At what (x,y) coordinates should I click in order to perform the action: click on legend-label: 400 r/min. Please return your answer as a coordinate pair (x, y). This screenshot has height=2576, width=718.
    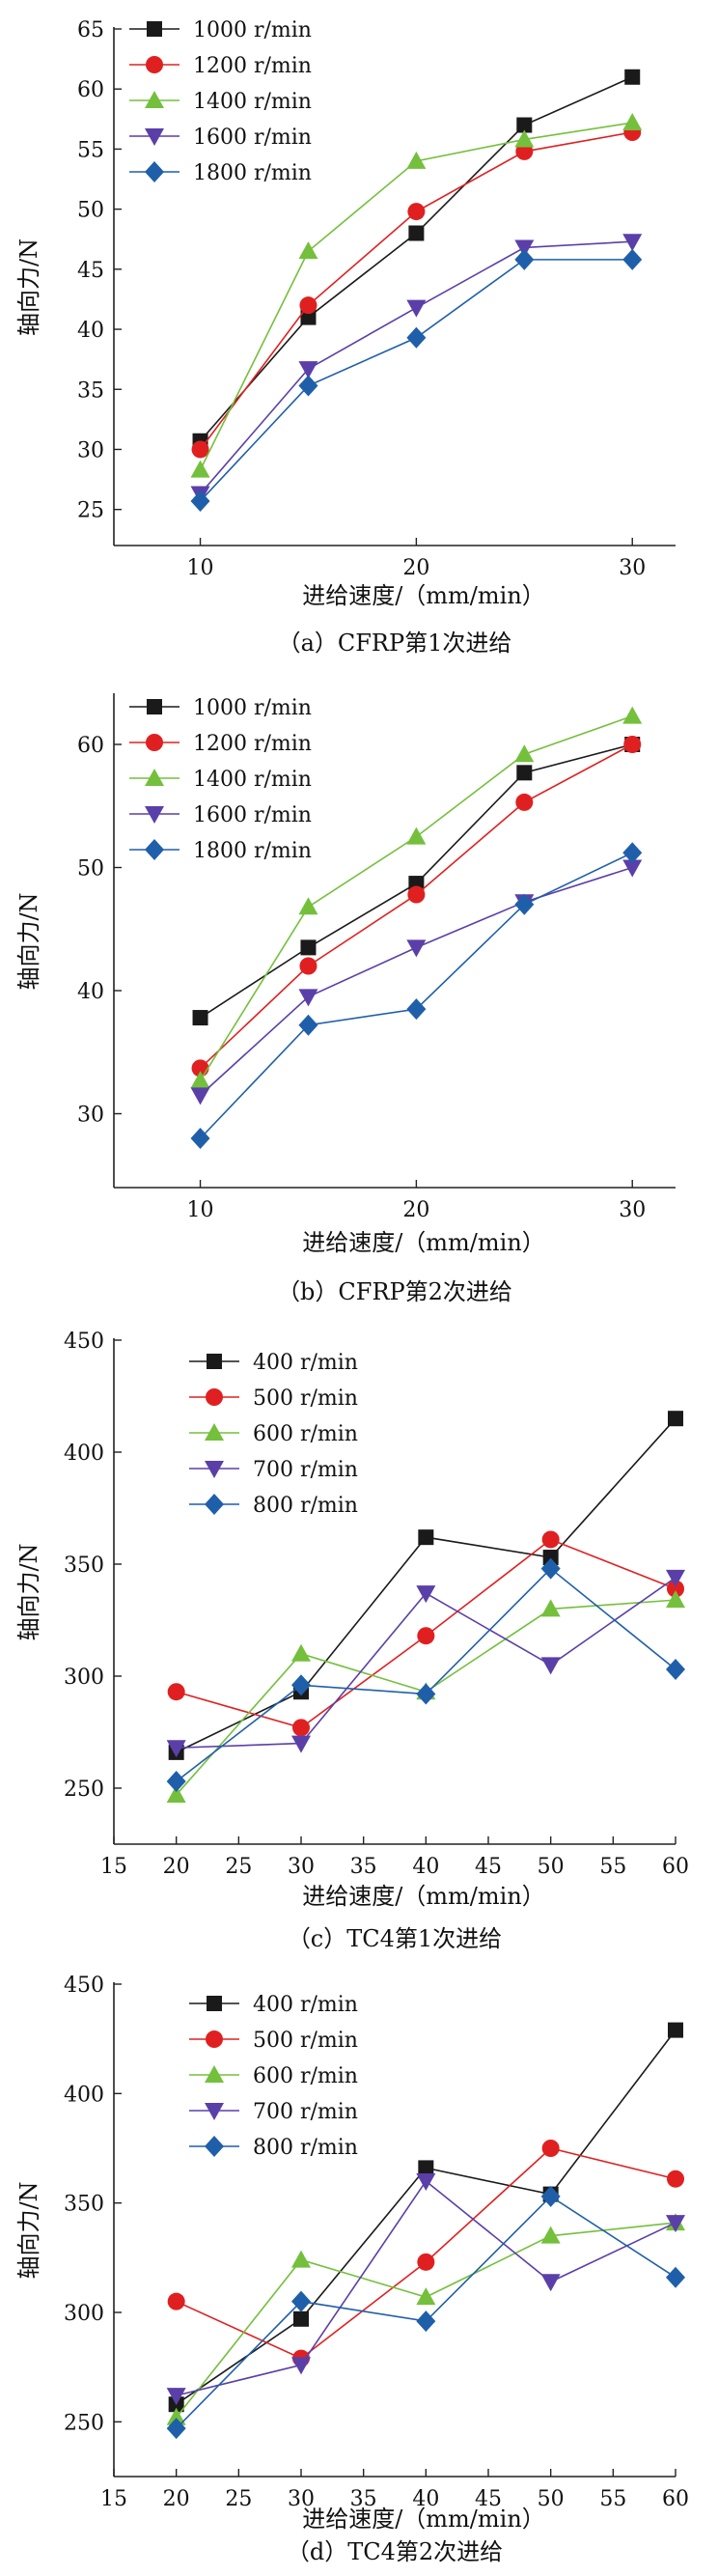
    Looking at the image, I should click on (305, 1363).